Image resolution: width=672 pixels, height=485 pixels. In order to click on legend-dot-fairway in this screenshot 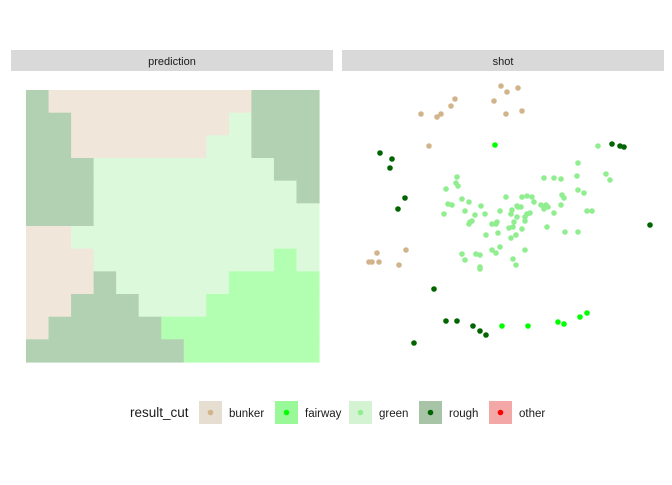, I will do `click(286, 412)`.